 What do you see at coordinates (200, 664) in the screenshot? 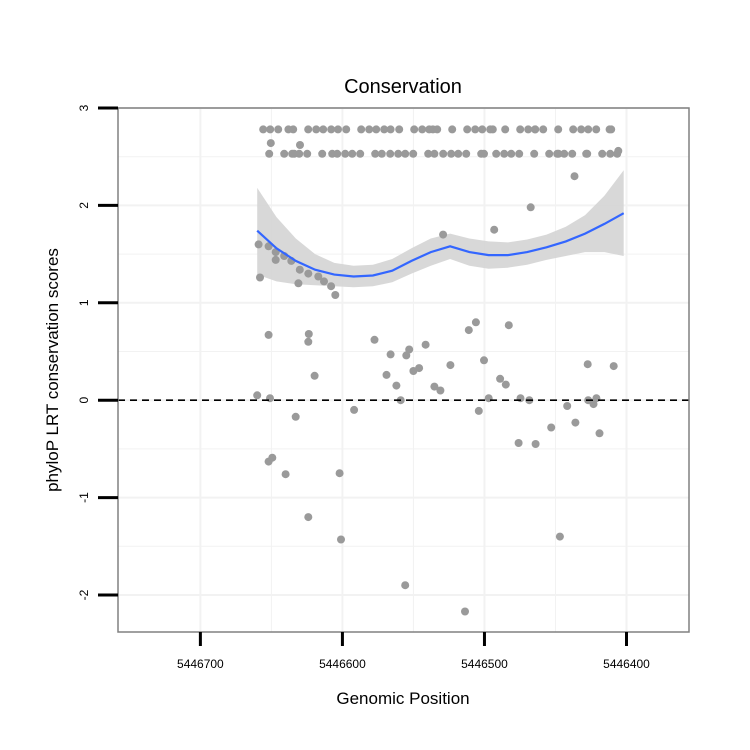
I see `x-tick-label: 5446700` at bounding box center [200, 664].